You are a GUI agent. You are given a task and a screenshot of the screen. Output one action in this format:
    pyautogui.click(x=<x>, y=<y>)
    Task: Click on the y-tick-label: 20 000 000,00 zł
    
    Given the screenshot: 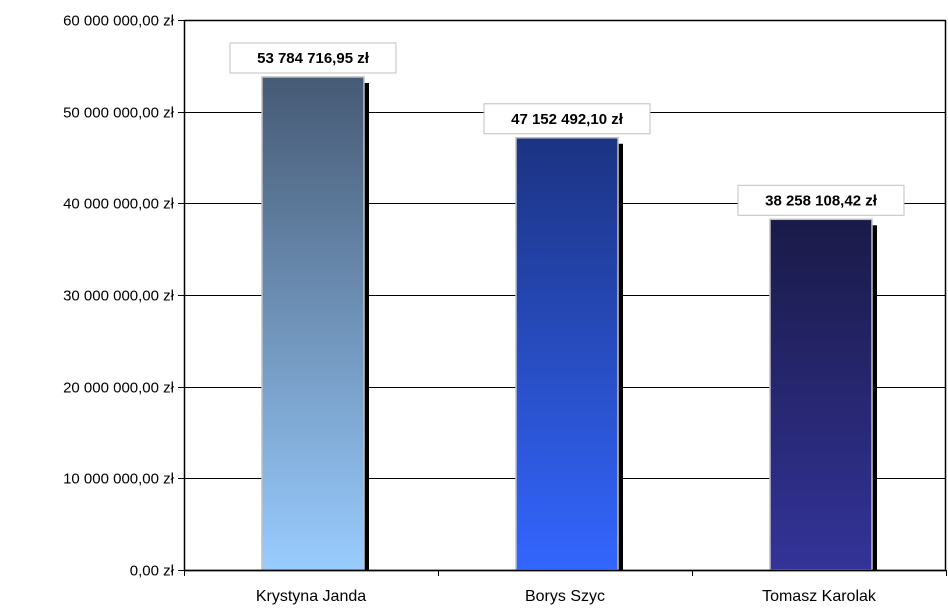 What is the action you would take?
    pyautogui.click(x=119, y=388)
    